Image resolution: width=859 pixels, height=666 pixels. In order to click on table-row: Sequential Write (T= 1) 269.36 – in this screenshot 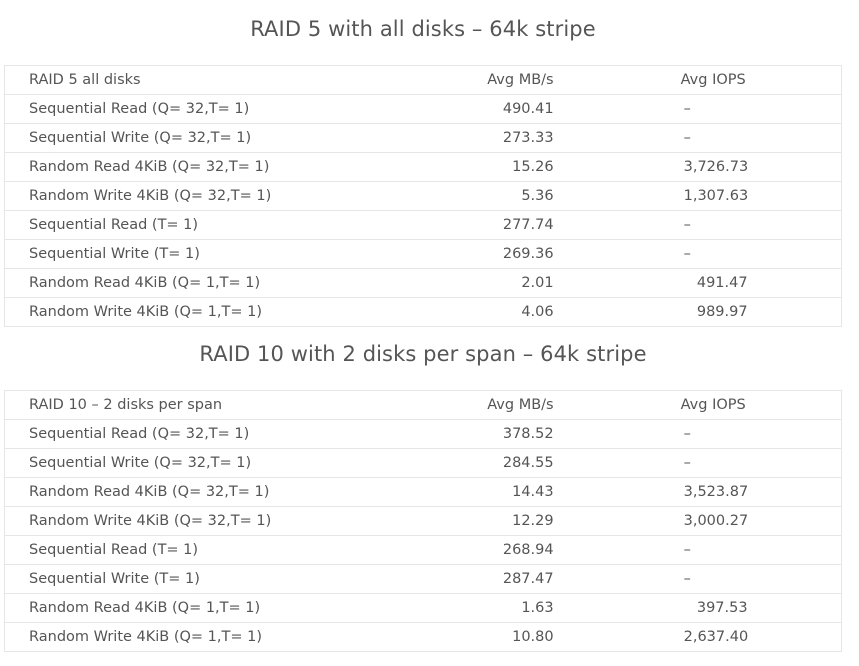, I will do `click(422, 254)`.